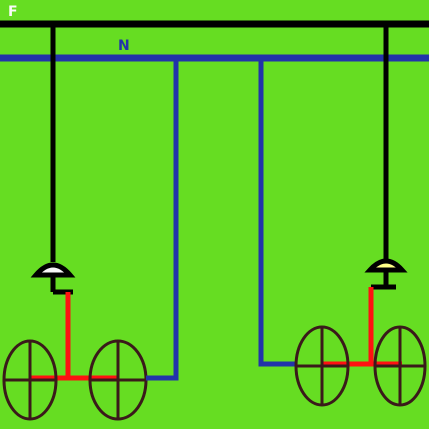 This screenshot has height=429, width=429. Describe the element at coordinates (162, 219) in the screenshot. I see `left-neutral-return` at that location.